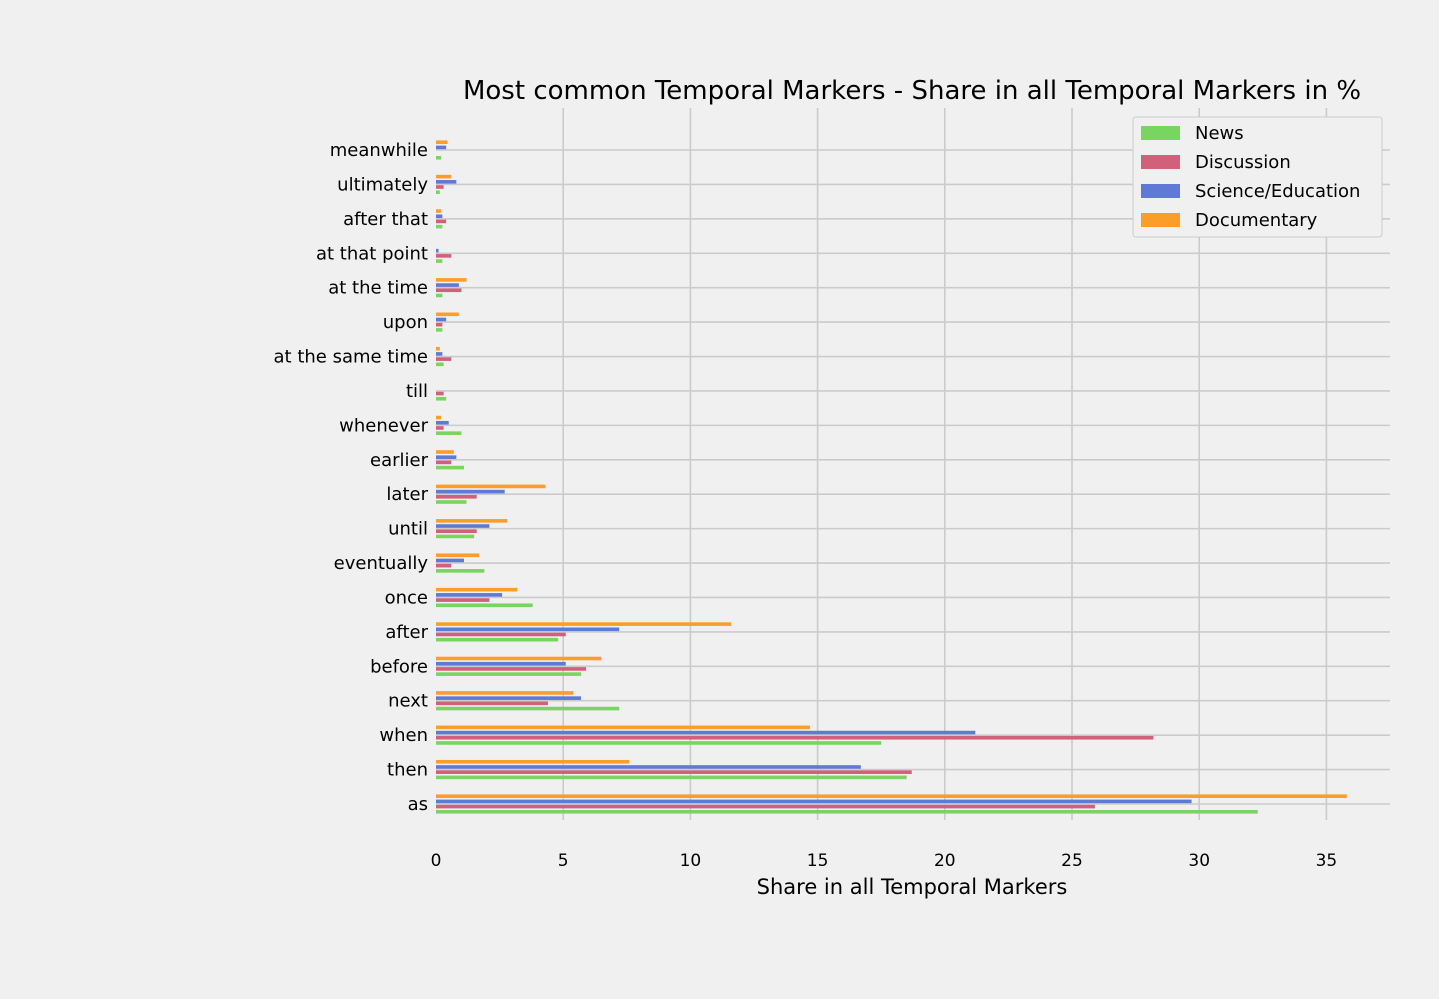 This screenshot has height=999, width=1439. What do you see at coordinates (381, 563) in the screenshot?
I see `category-label: eventually` at bounding box center [381, 563].